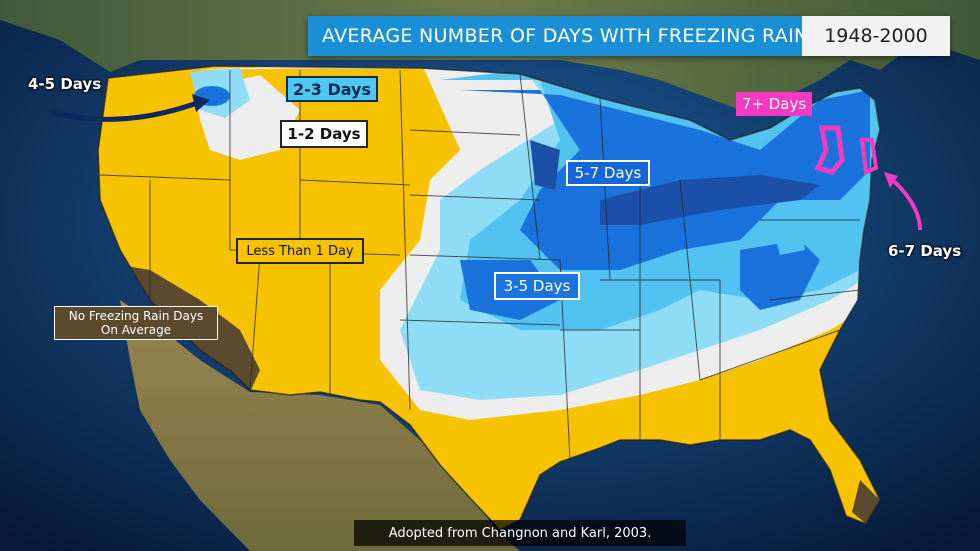  What do you see at coordinates (65, 84) in the screenshot?
I see `label-4-5-days: 4-5 Days` at bounding box center [65, 84].